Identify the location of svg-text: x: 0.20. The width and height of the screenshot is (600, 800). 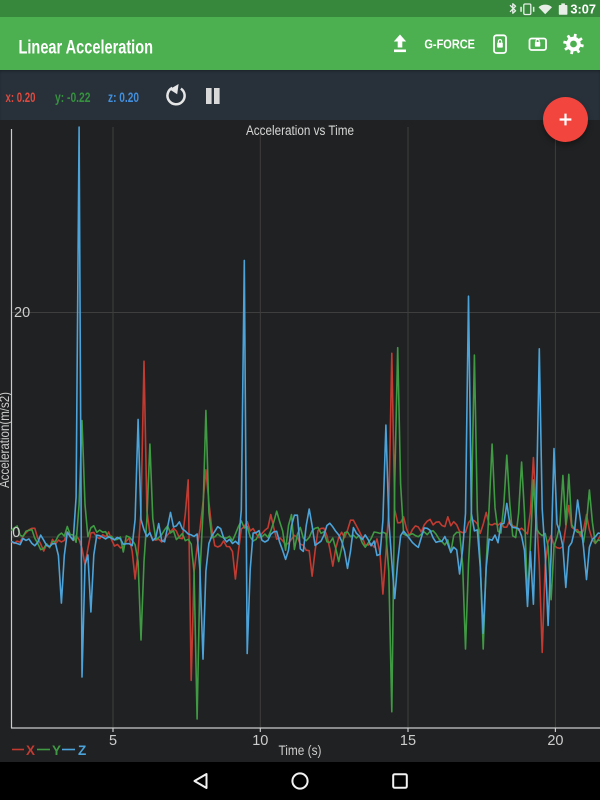
(21, 97).